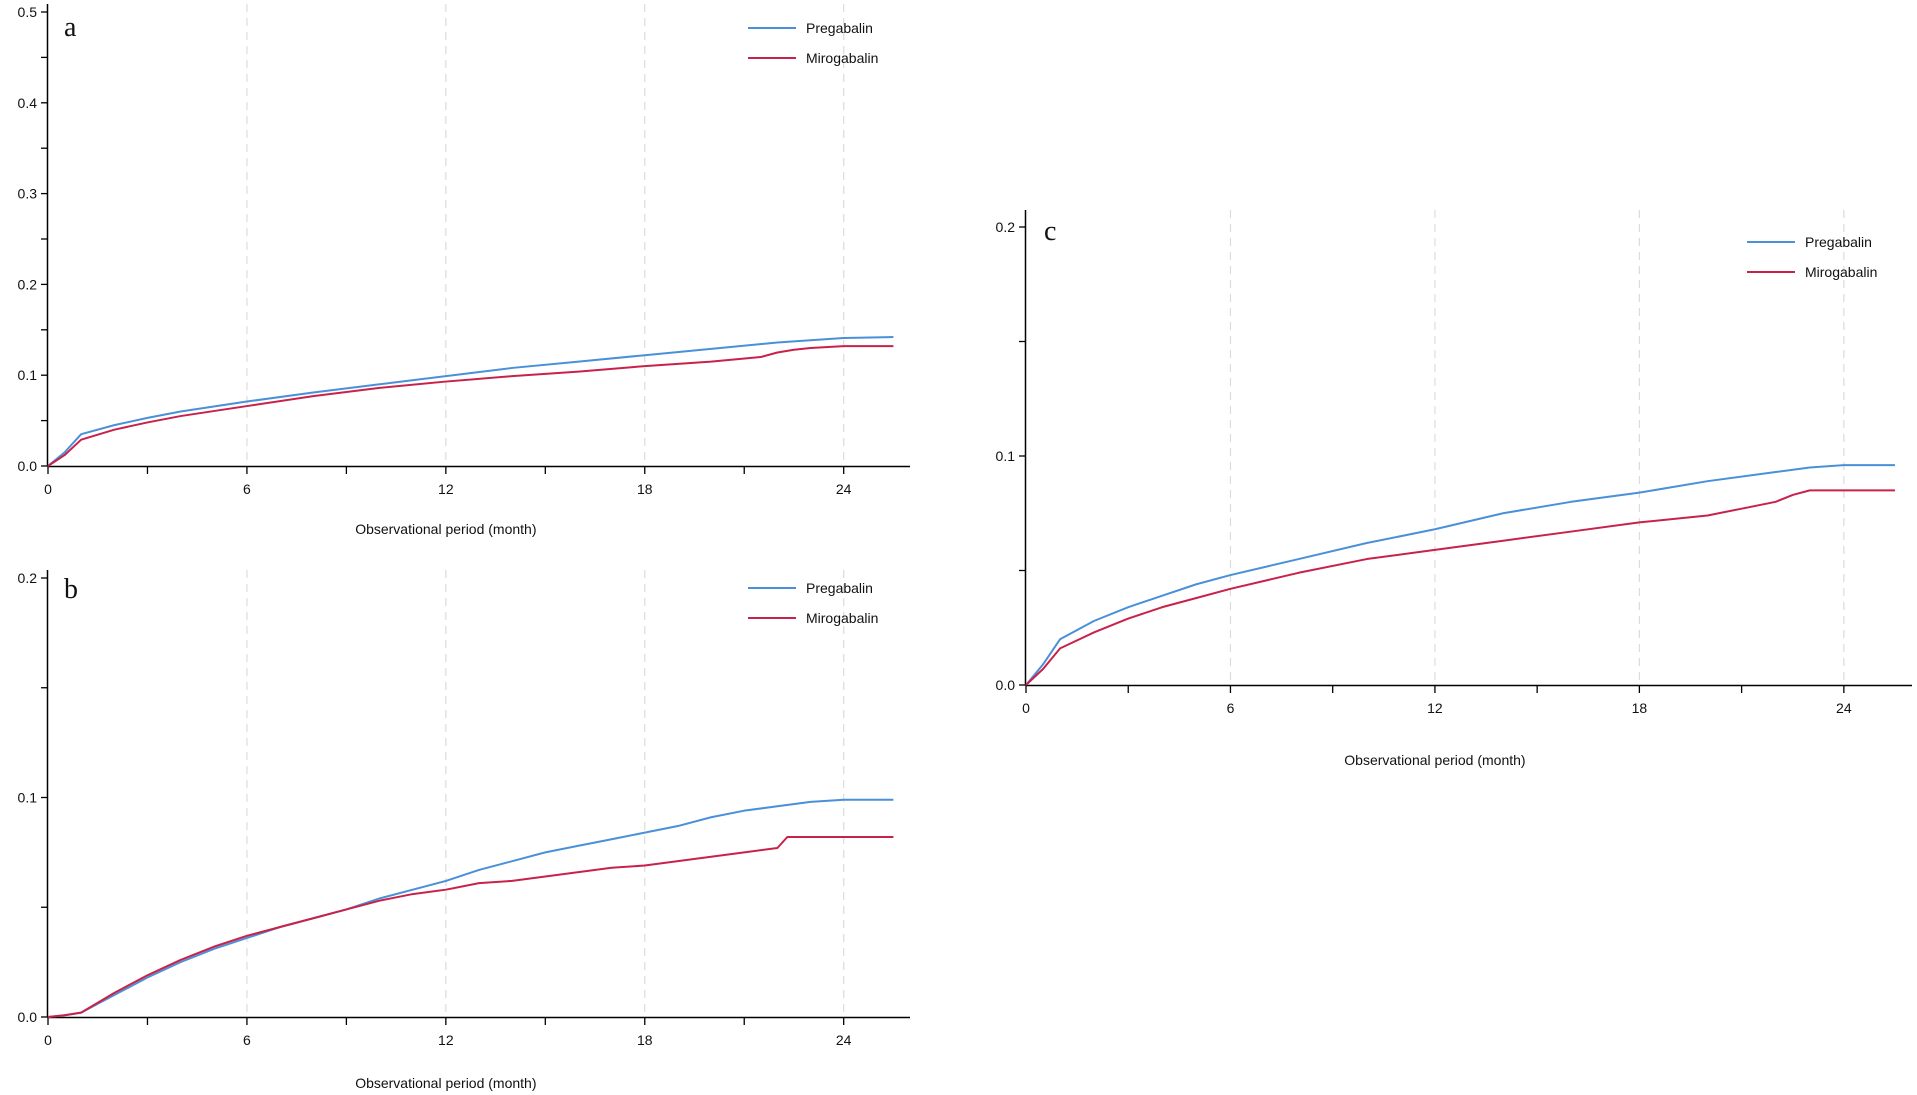 Image resolution: width=1917 pixels, height=1095 pixels. I want to click on y-tick-label: 0.3, so click(28, 194).